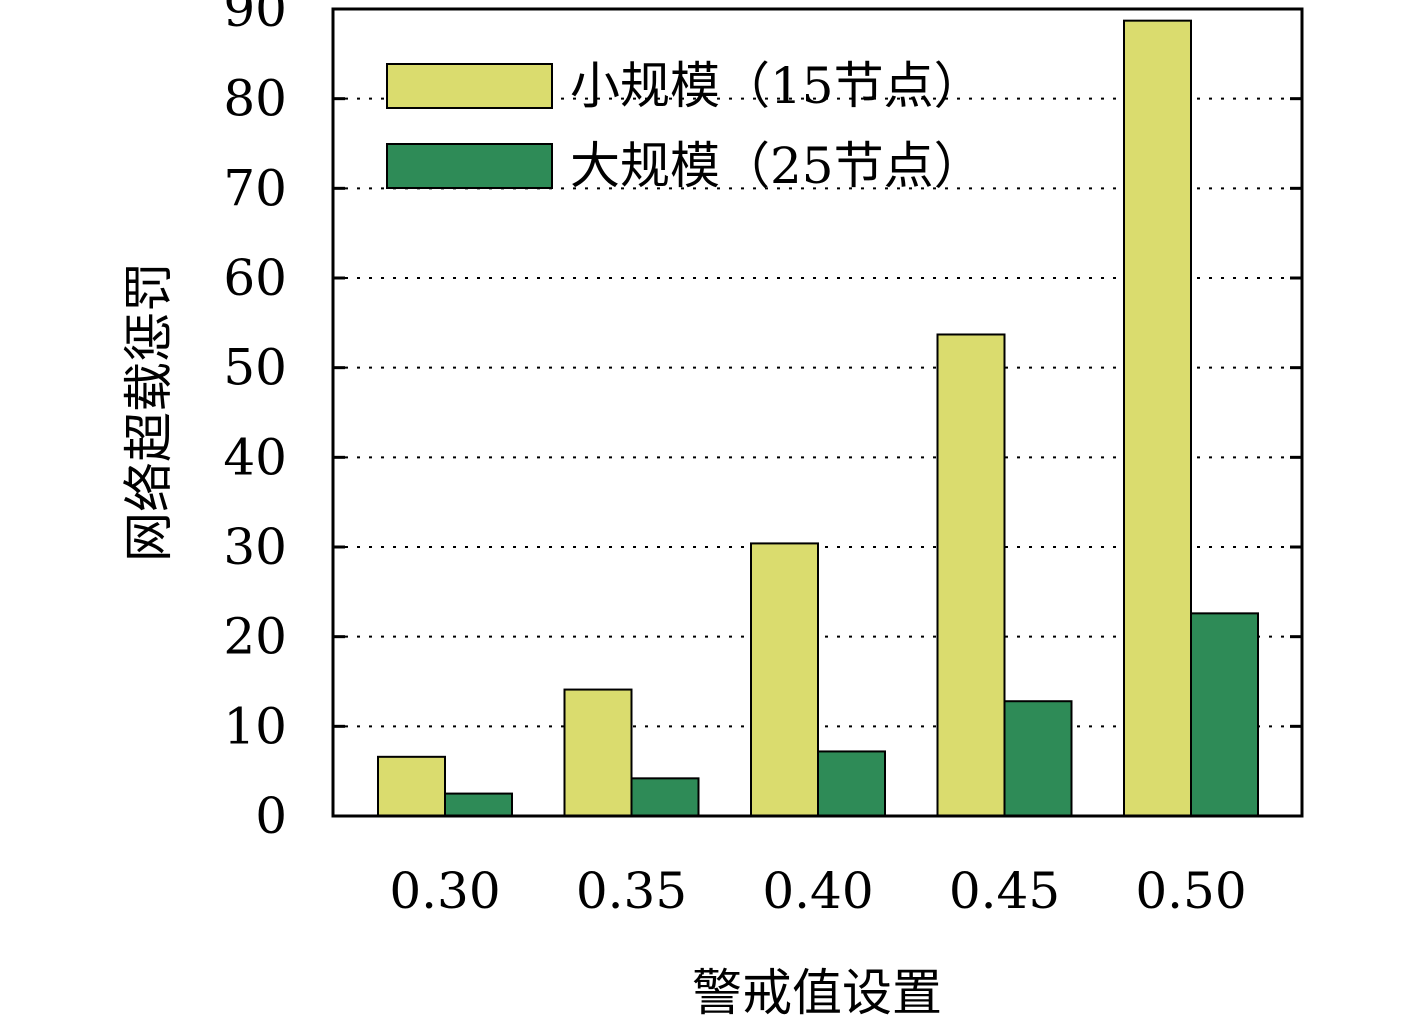 The height and width of the screenshot is (1028, 1417). I want to click on y-tick-label: 40, so click(255, 457).